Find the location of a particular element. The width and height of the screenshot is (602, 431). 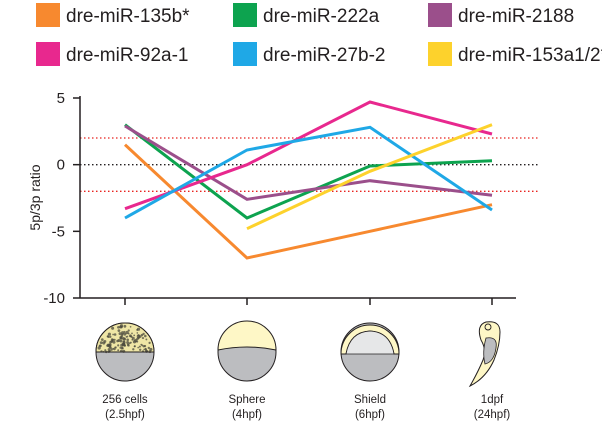

legend-dre-mir-27b-2-label: dre-miR-27b-2 is located at coordinates (324, 55).